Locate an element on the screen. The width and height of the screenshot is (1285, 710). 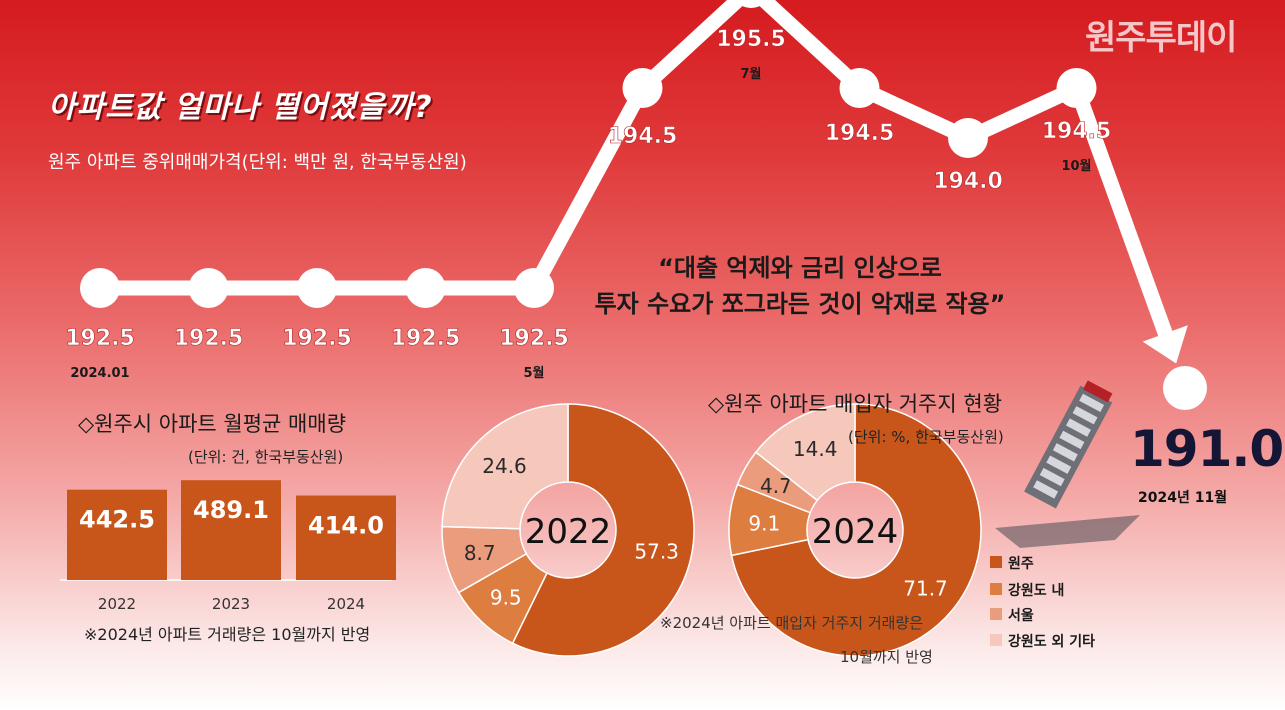
bar-2024 is located at coordinates (346, 537).